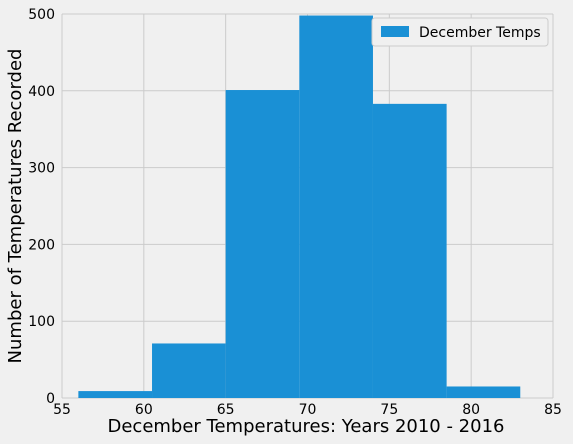  Describe the element at coordinates (471, 410) in the screenshot. I see `x-tick-label: 80` at that location.